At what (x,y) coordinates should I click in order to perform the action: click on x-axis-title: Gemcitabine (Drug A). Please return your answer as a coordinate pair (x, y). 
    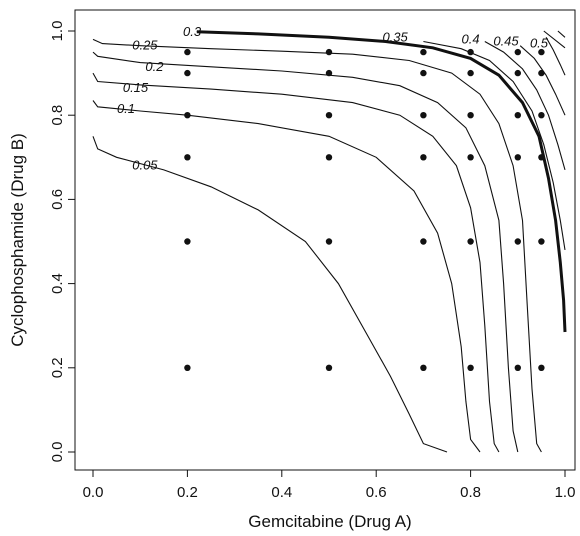
    Looking at the image, I should click on (329, 521).